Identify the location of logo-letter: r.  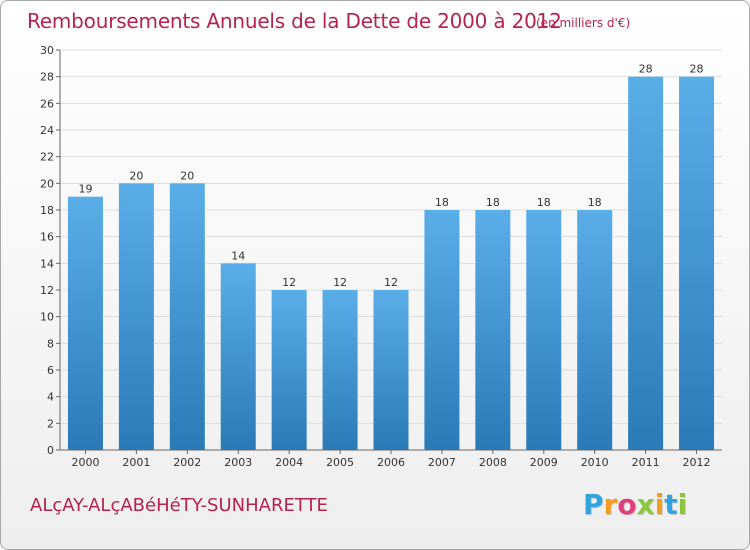
(610, 504).